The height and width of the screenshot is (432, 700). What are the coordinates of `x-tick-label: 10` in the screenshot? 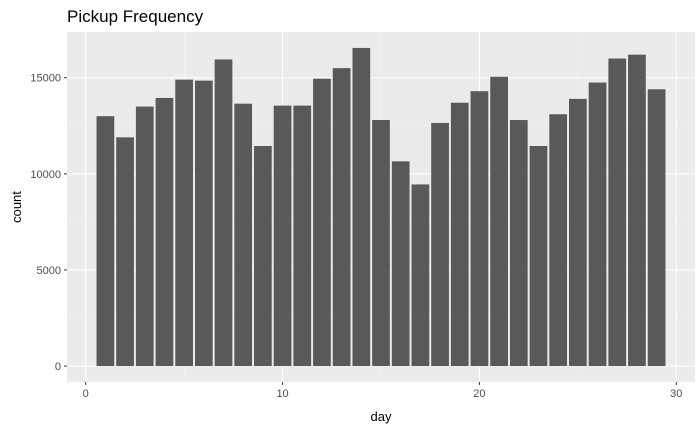 It's located at (282, 394).